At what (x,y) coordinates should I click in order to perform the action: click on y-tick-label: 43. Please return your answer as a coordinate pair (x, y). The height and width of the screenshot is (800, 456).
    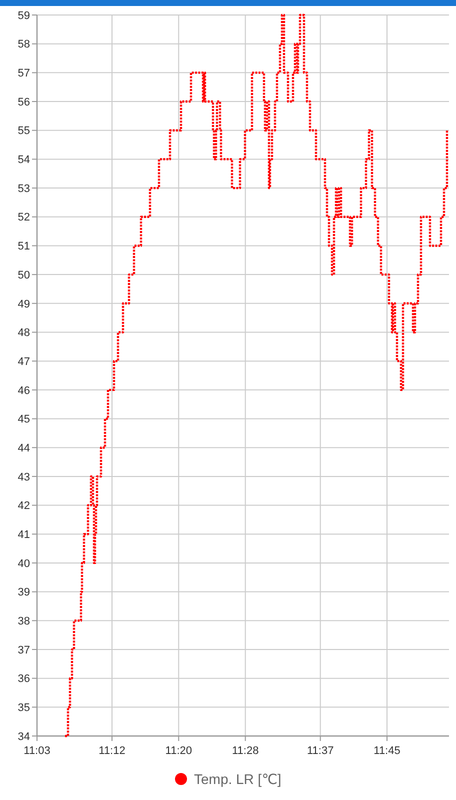
    Looking at the image, I should click on (24, 477).